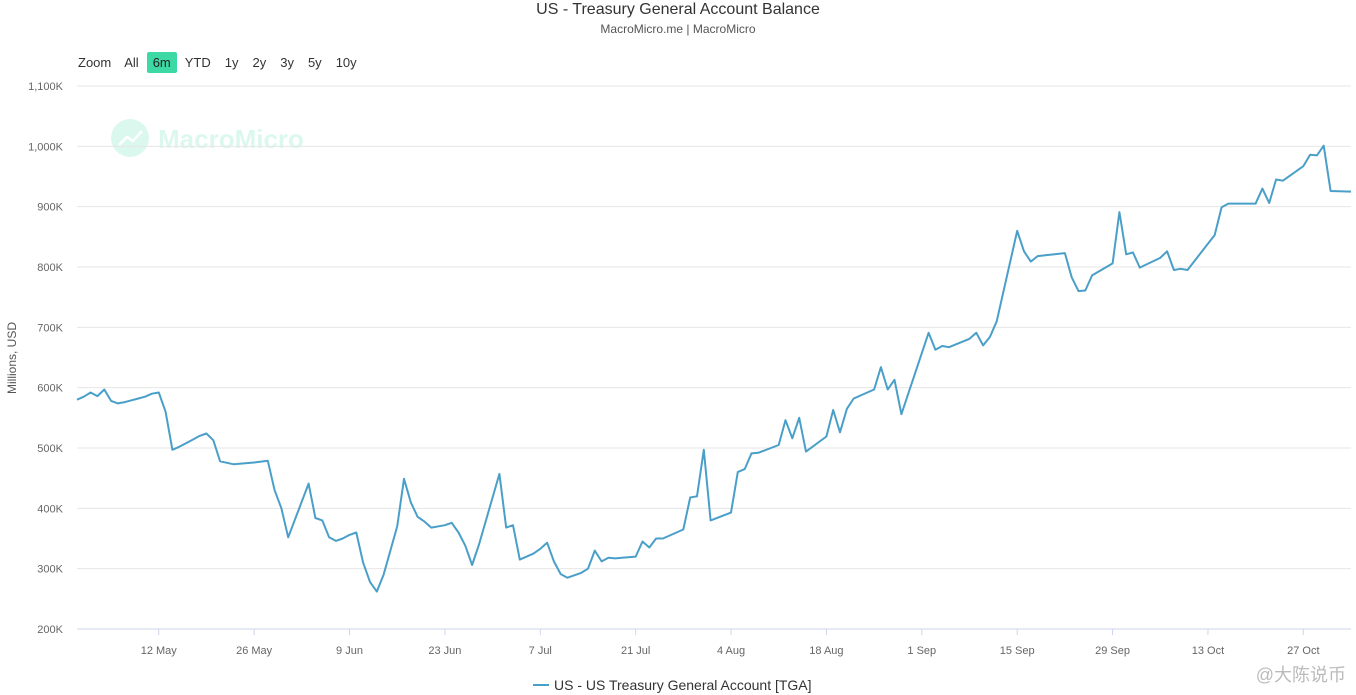 The image size is (1356, 695). What do you see at coordinates (231, 62) in the screenshot?
I see `range-button-1y: 1y` at bounding box center [231, 62].